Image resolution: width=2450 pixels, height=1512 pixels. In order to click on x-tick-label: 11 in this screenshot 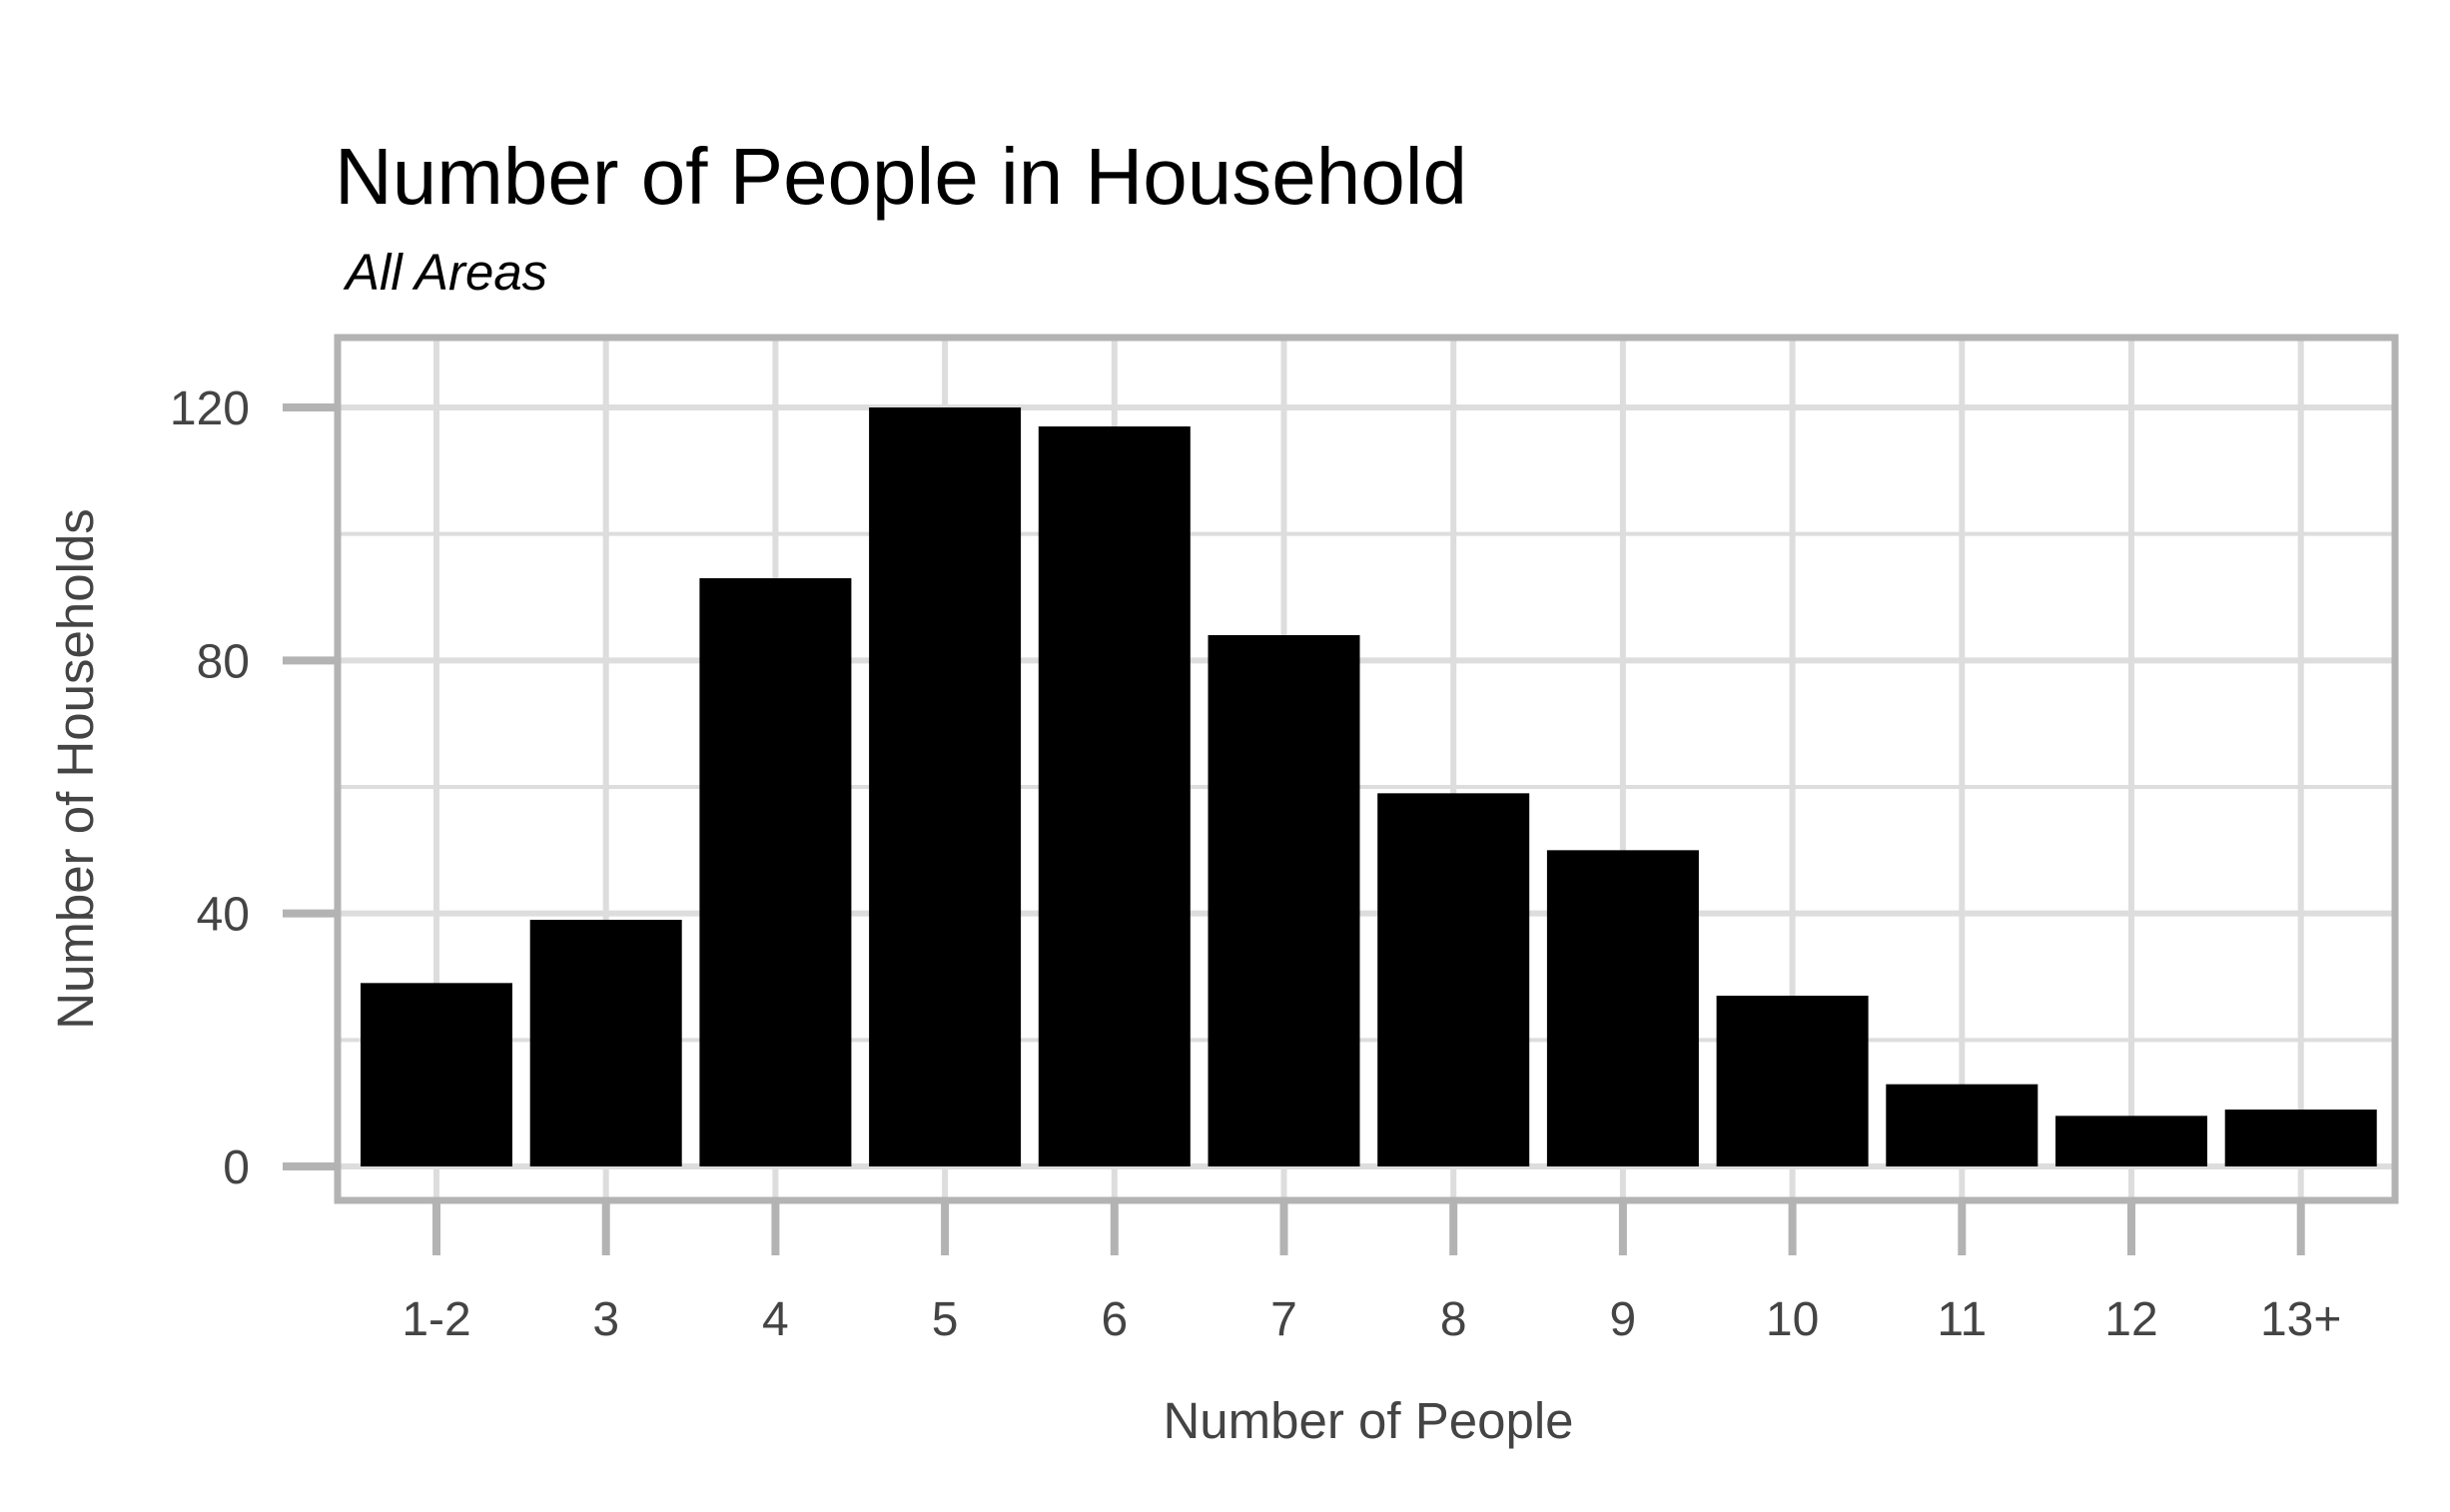, I will do `click(1962, 1319)`.